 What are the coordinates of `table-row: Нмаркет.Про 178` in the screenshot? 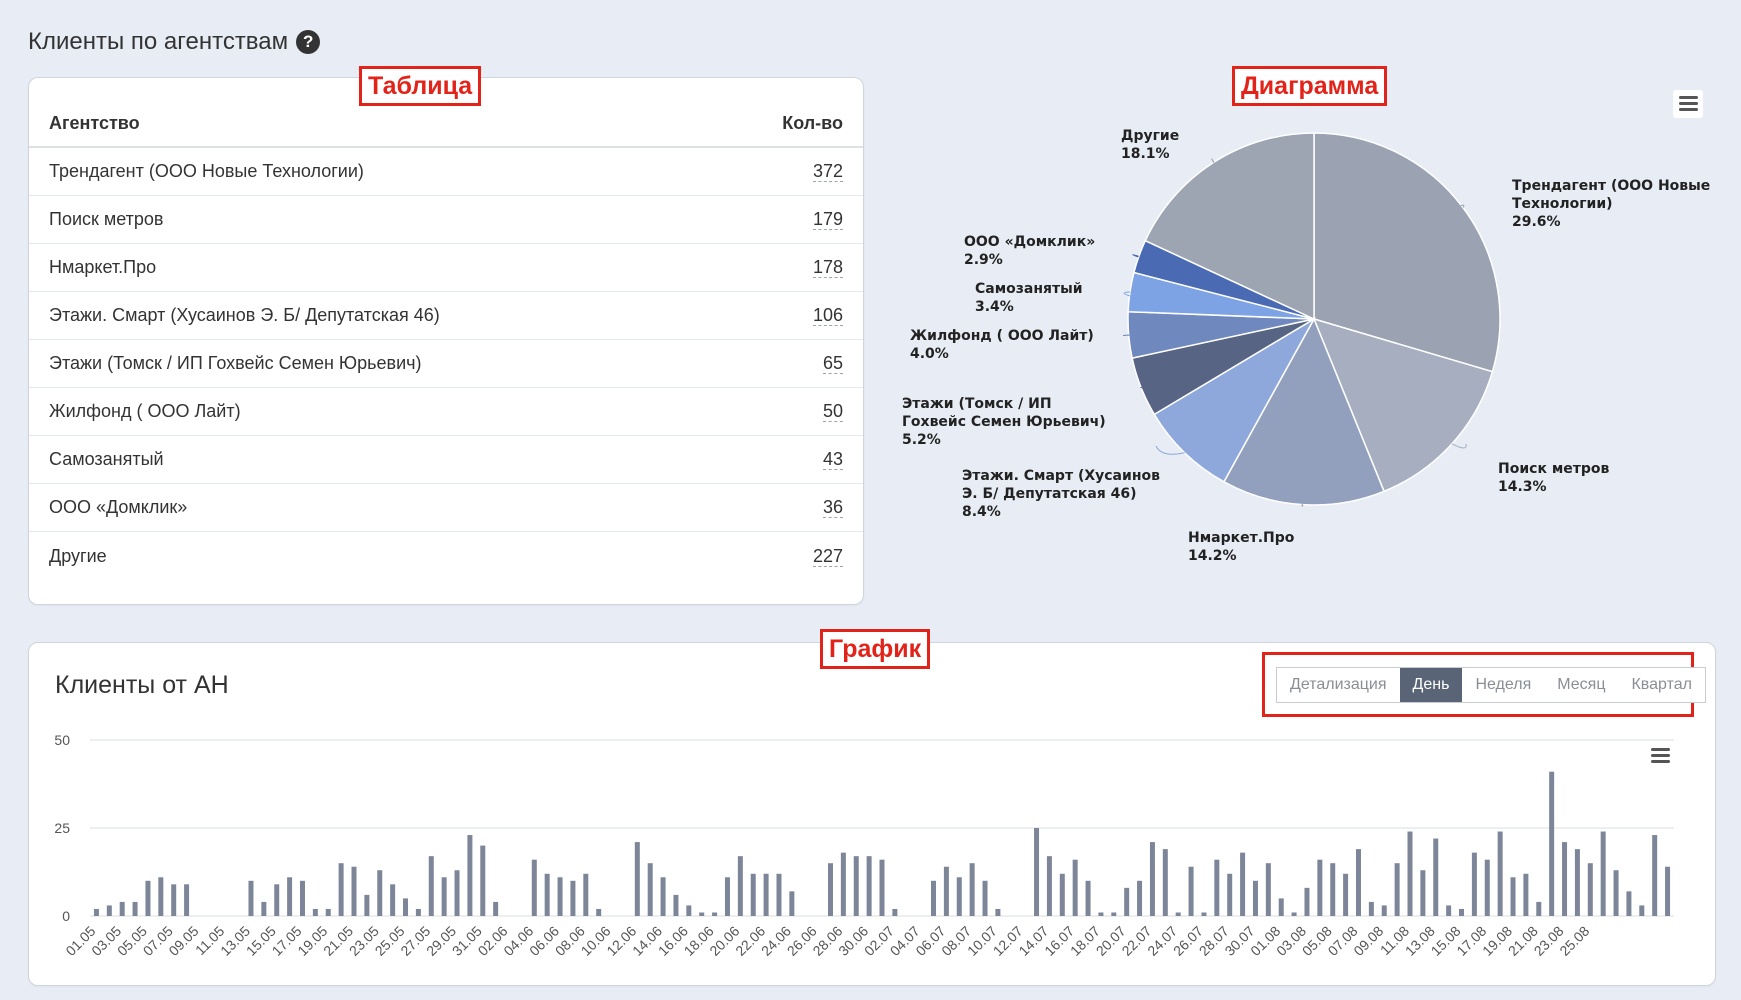 It's located at (446, 268).